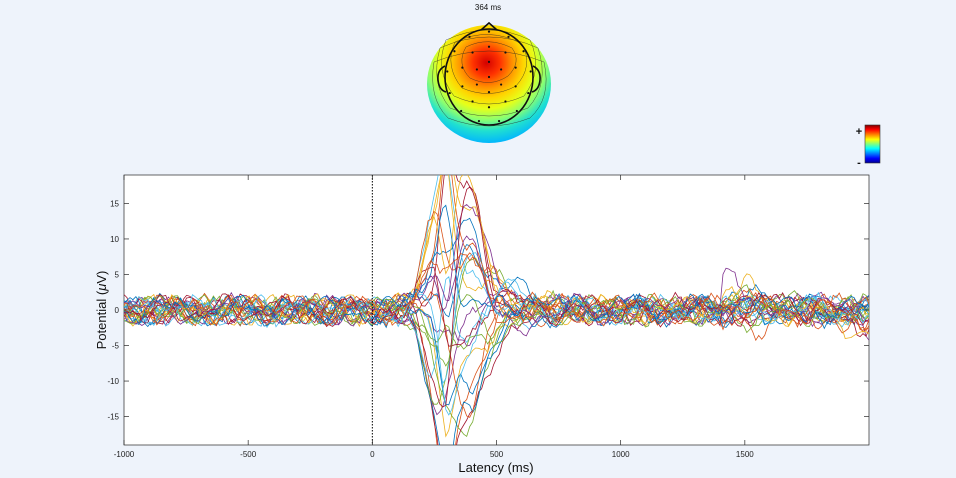  I want to click on colorbar-gradient, so click(872, 144).